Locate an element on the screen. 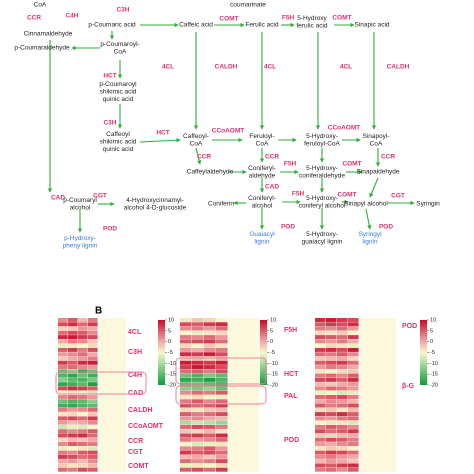 The height and width of the screenshot is (474, 474). compound: Sinapyl alcohol is located at coordinates (366, 204).